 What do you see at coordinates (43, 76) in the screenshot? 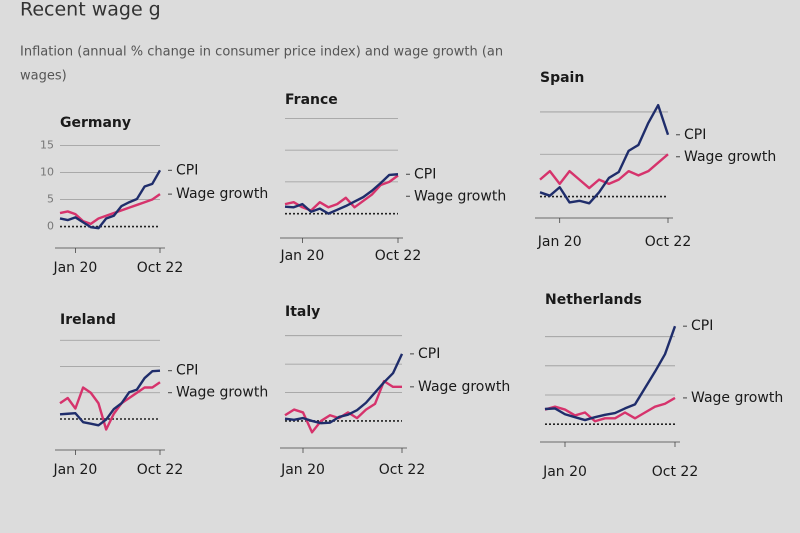
I see `subtitle-line: wages)` at bounding box center [43, 76].